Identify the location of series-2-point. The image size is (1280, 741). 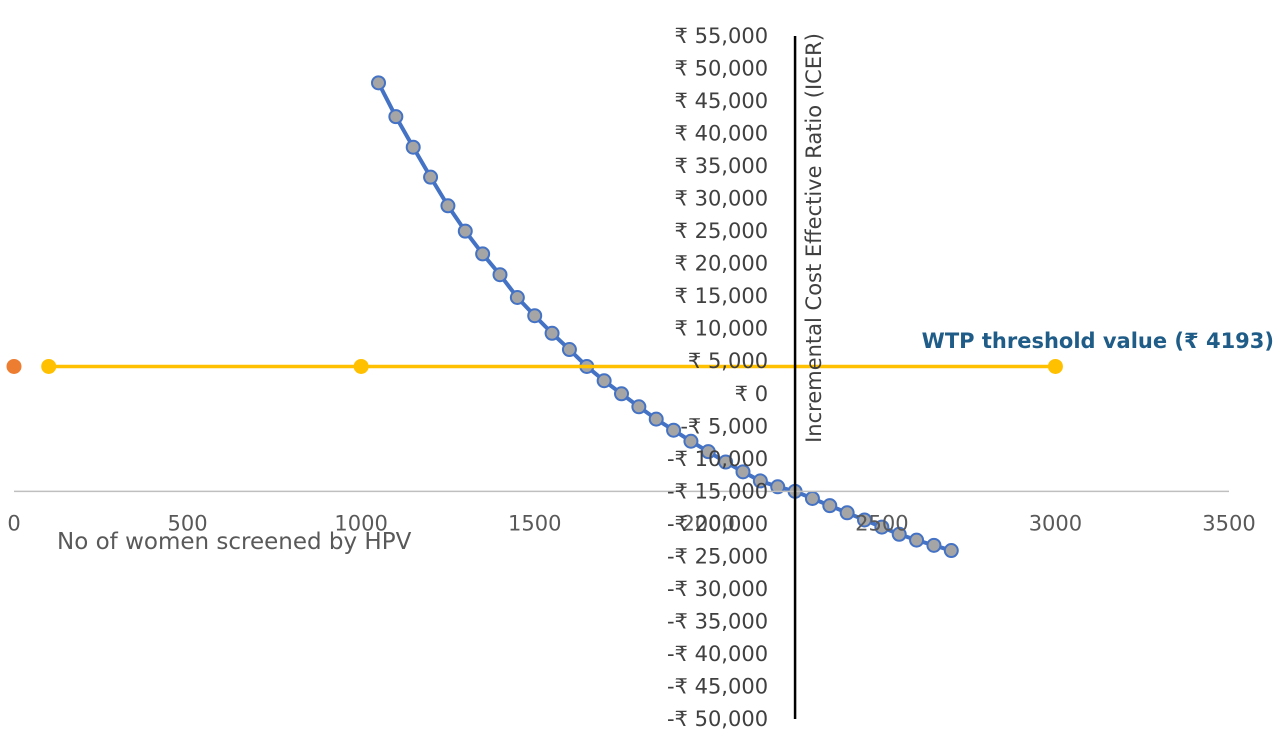
(14, 366).